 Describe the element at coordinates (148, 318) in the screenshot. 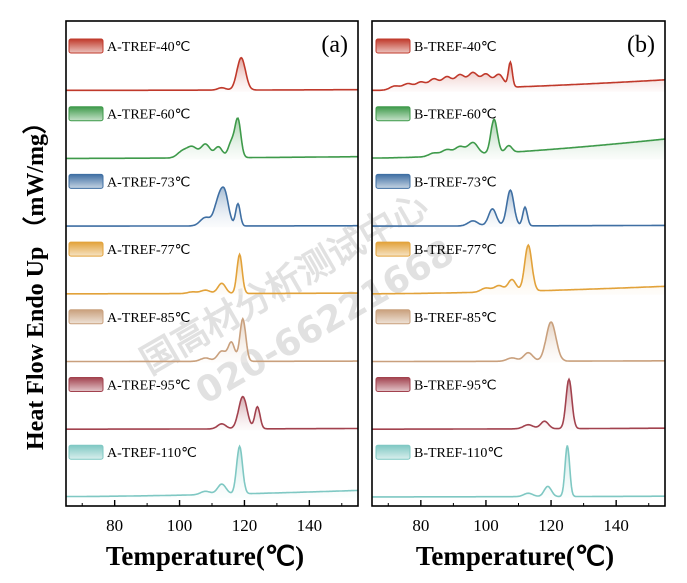

I see `legend-label-A-TREF-85℃: A-TREF-85℃` at that location.